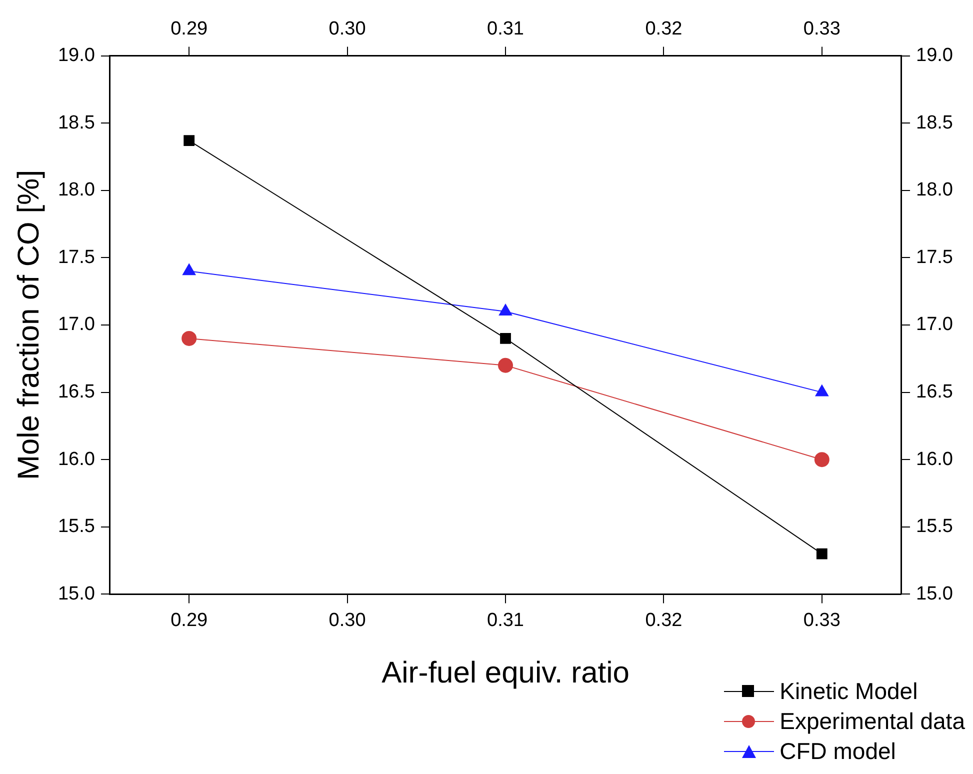 Image resolution: width=973 pixels, height=774 pixels. What do you see at coordinates (663, 29) in the screenshot?
I see `x2-tick-label: 0.32` at bounding box center [663, 29].